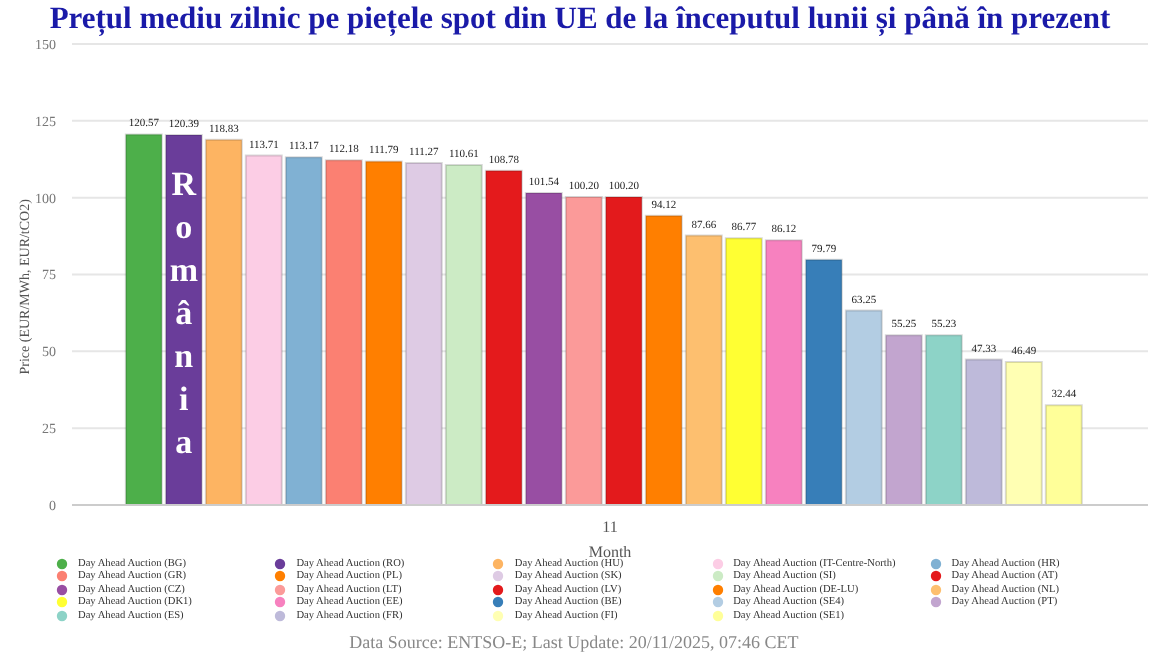 This screenshot has width=1160, height=652. I want to click on x-axis-title: Month, so click(610, 552).